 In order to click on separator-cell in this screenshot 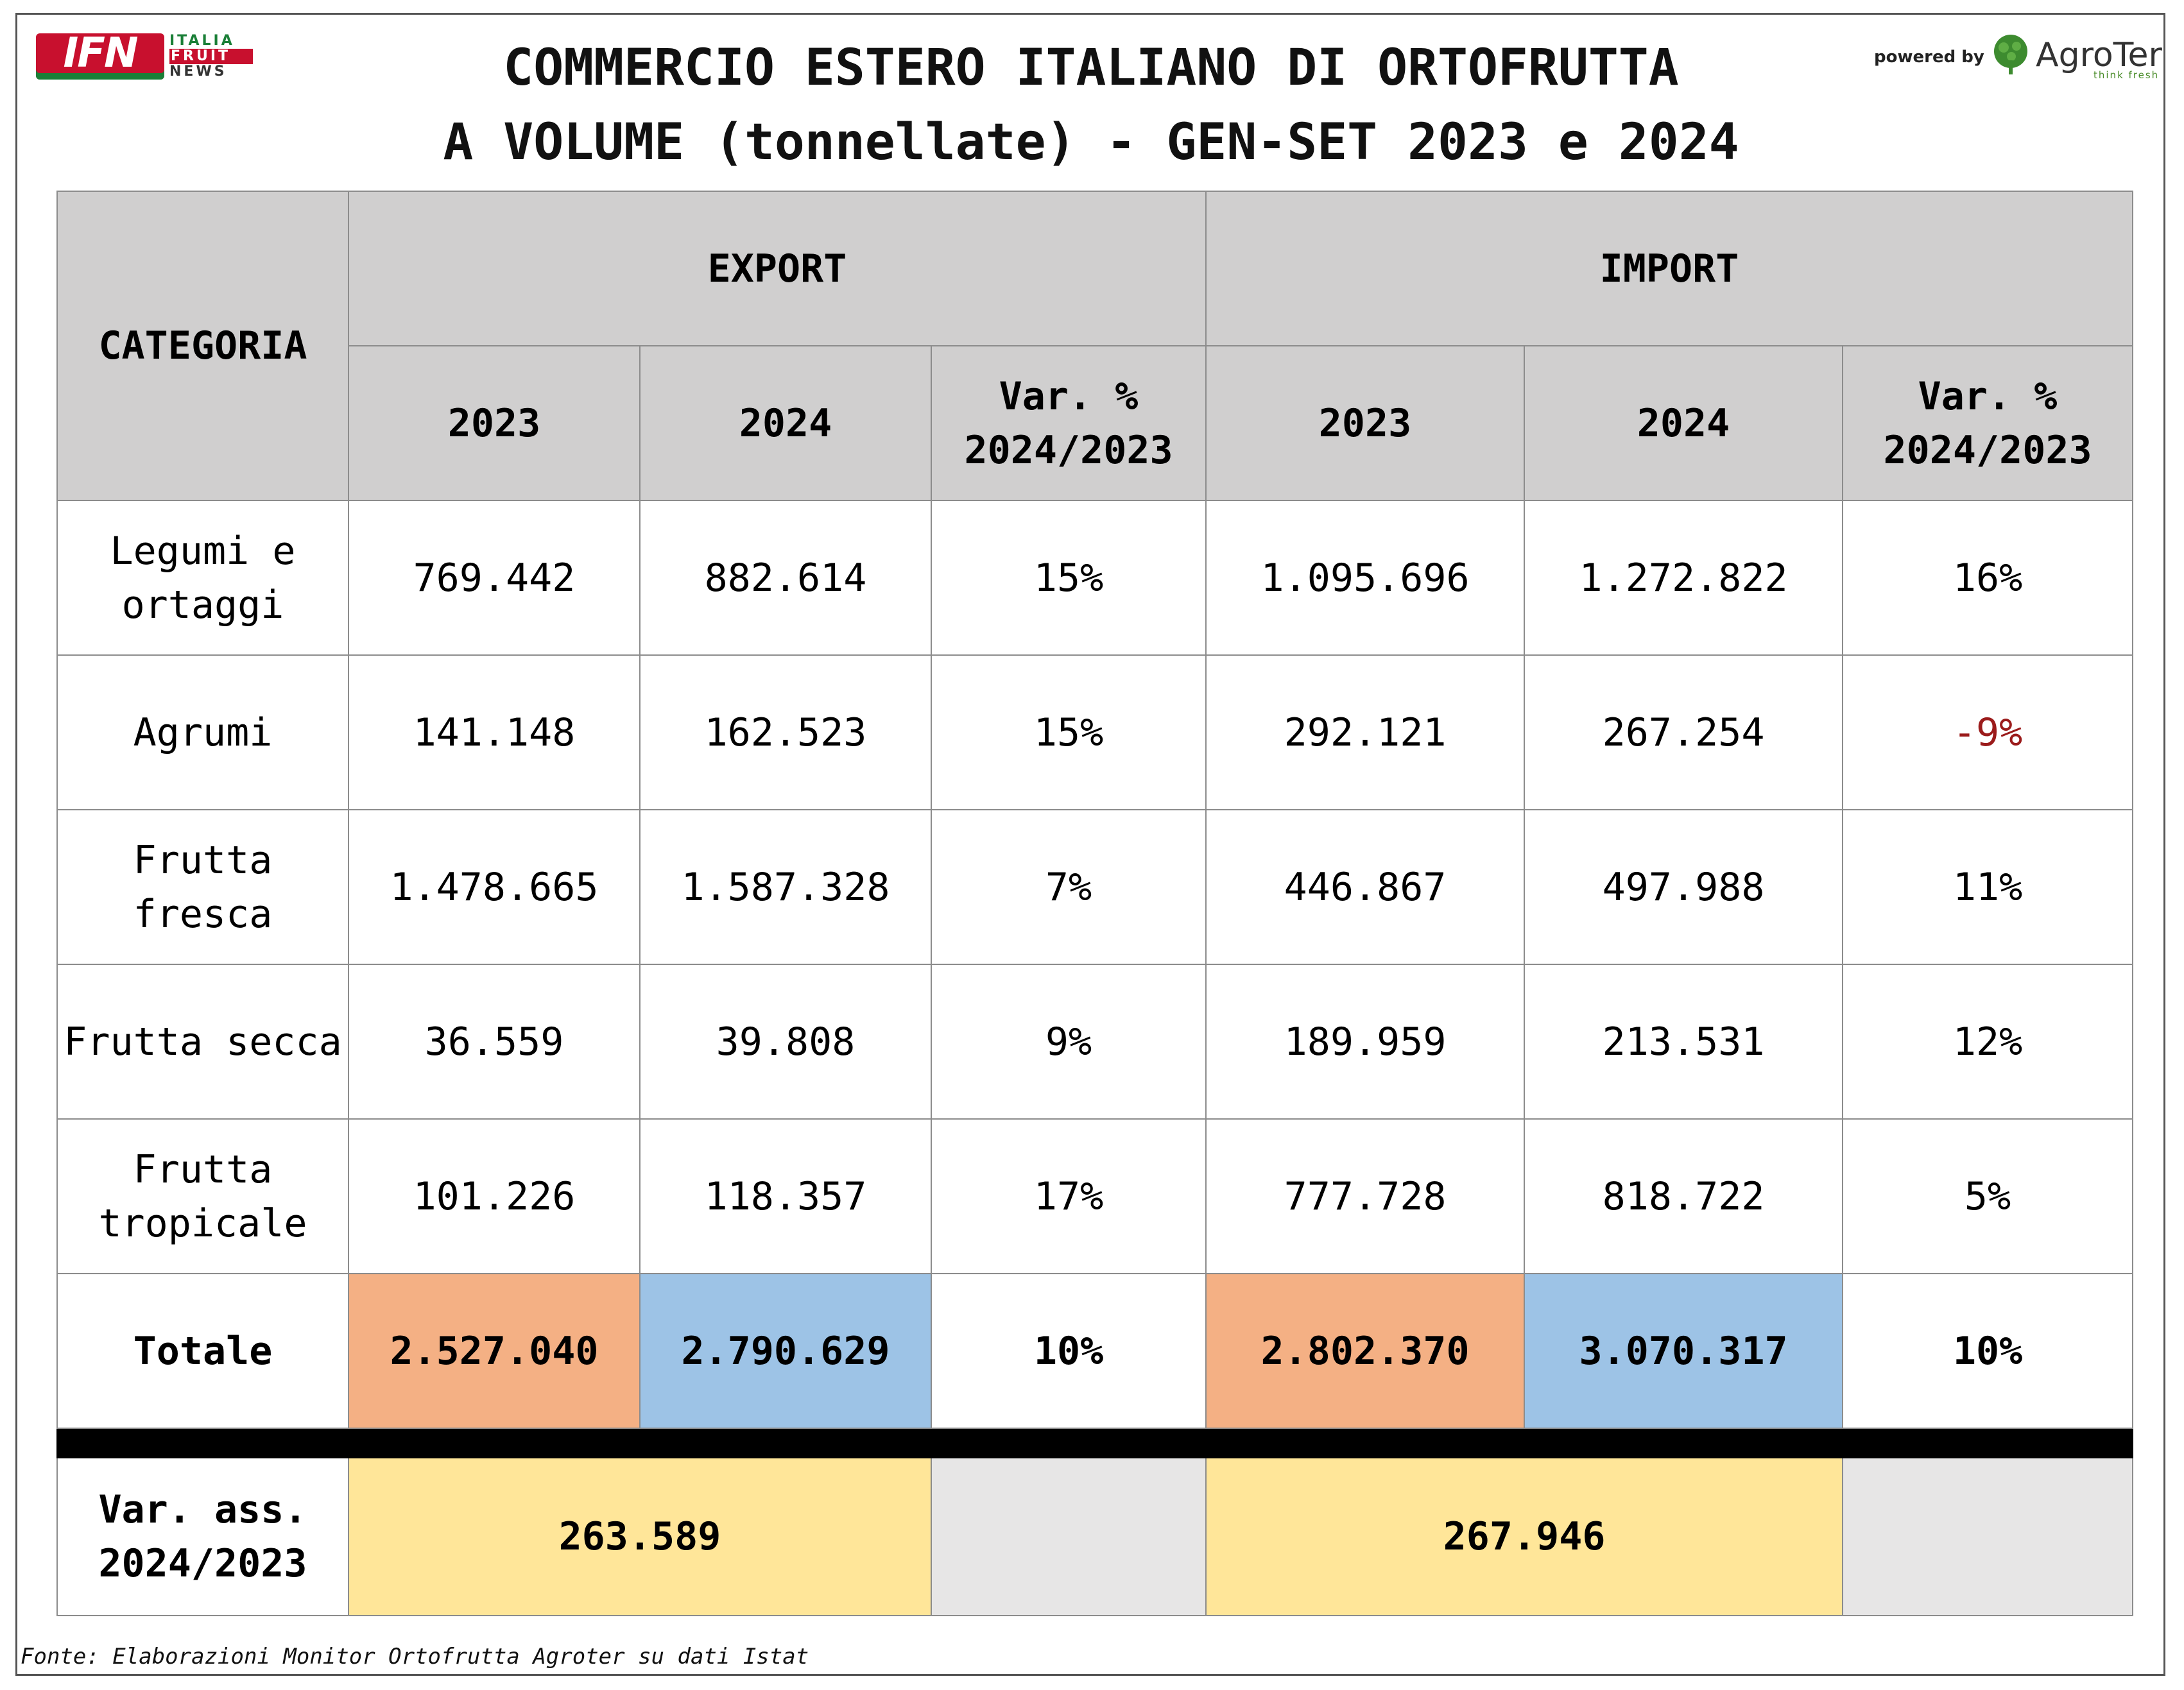, I will do `click(1095, 1443)`.